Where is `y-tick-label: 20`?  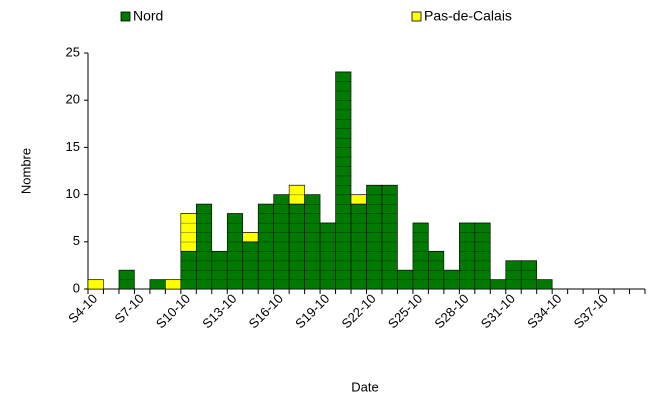
y-tick-label: 20 is located at coordinates (73, 99).